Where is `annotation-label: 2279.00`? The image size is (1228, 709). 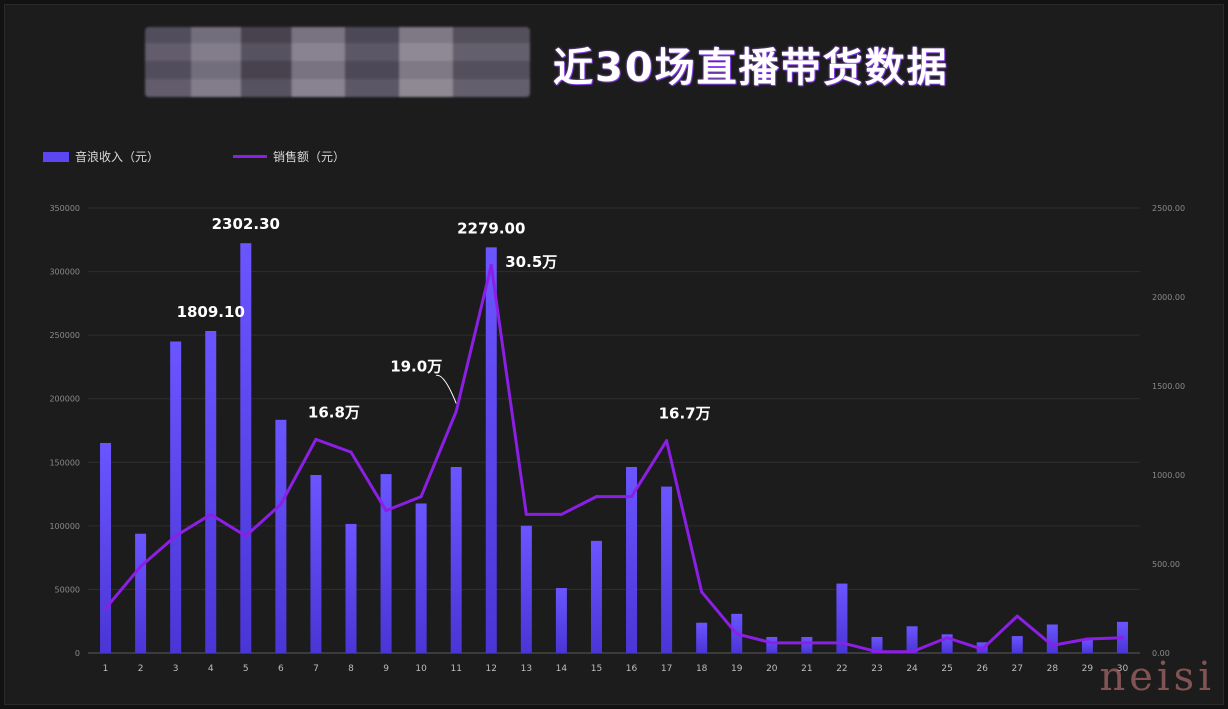
annotation-label: 2279.00 is located at coordinates (491, 228).